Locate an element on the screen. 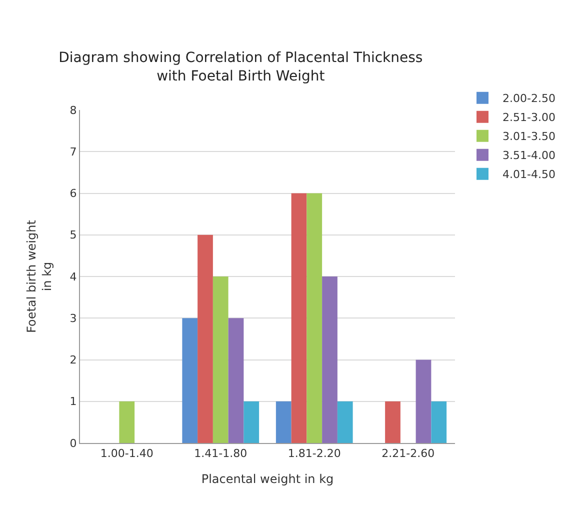 The height and width of the screenshot is (518, 573). x-tick-label: 1.00-1.40 is located at coordinates (127, 453).